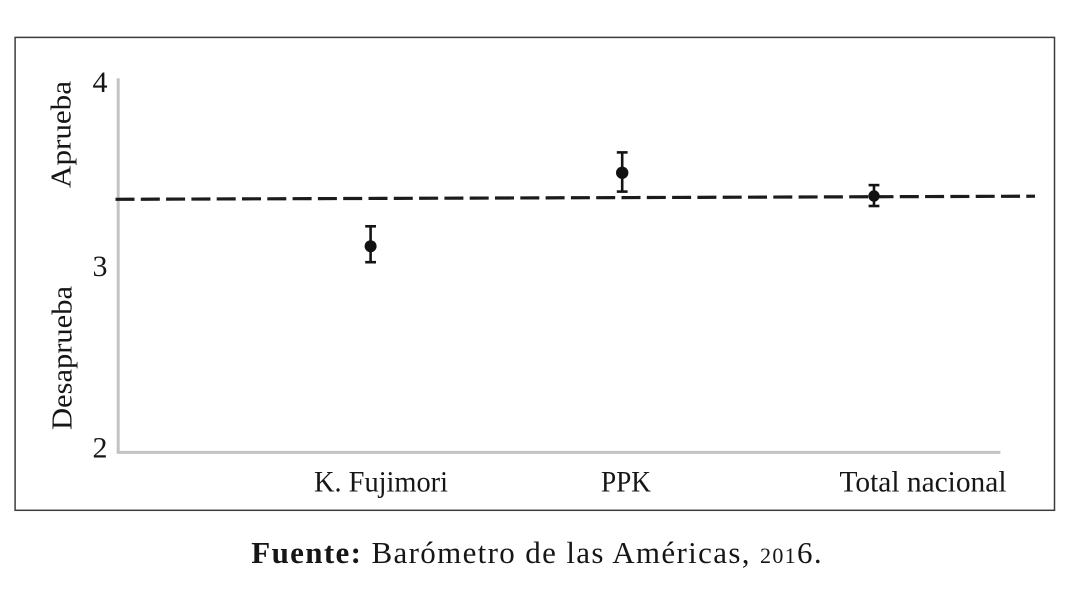 This screenshot has height=590, width=1070. Describe the element at coordinates (381, 483) in the screenshot. I see `svg-text: K. Fujimori` at that location.